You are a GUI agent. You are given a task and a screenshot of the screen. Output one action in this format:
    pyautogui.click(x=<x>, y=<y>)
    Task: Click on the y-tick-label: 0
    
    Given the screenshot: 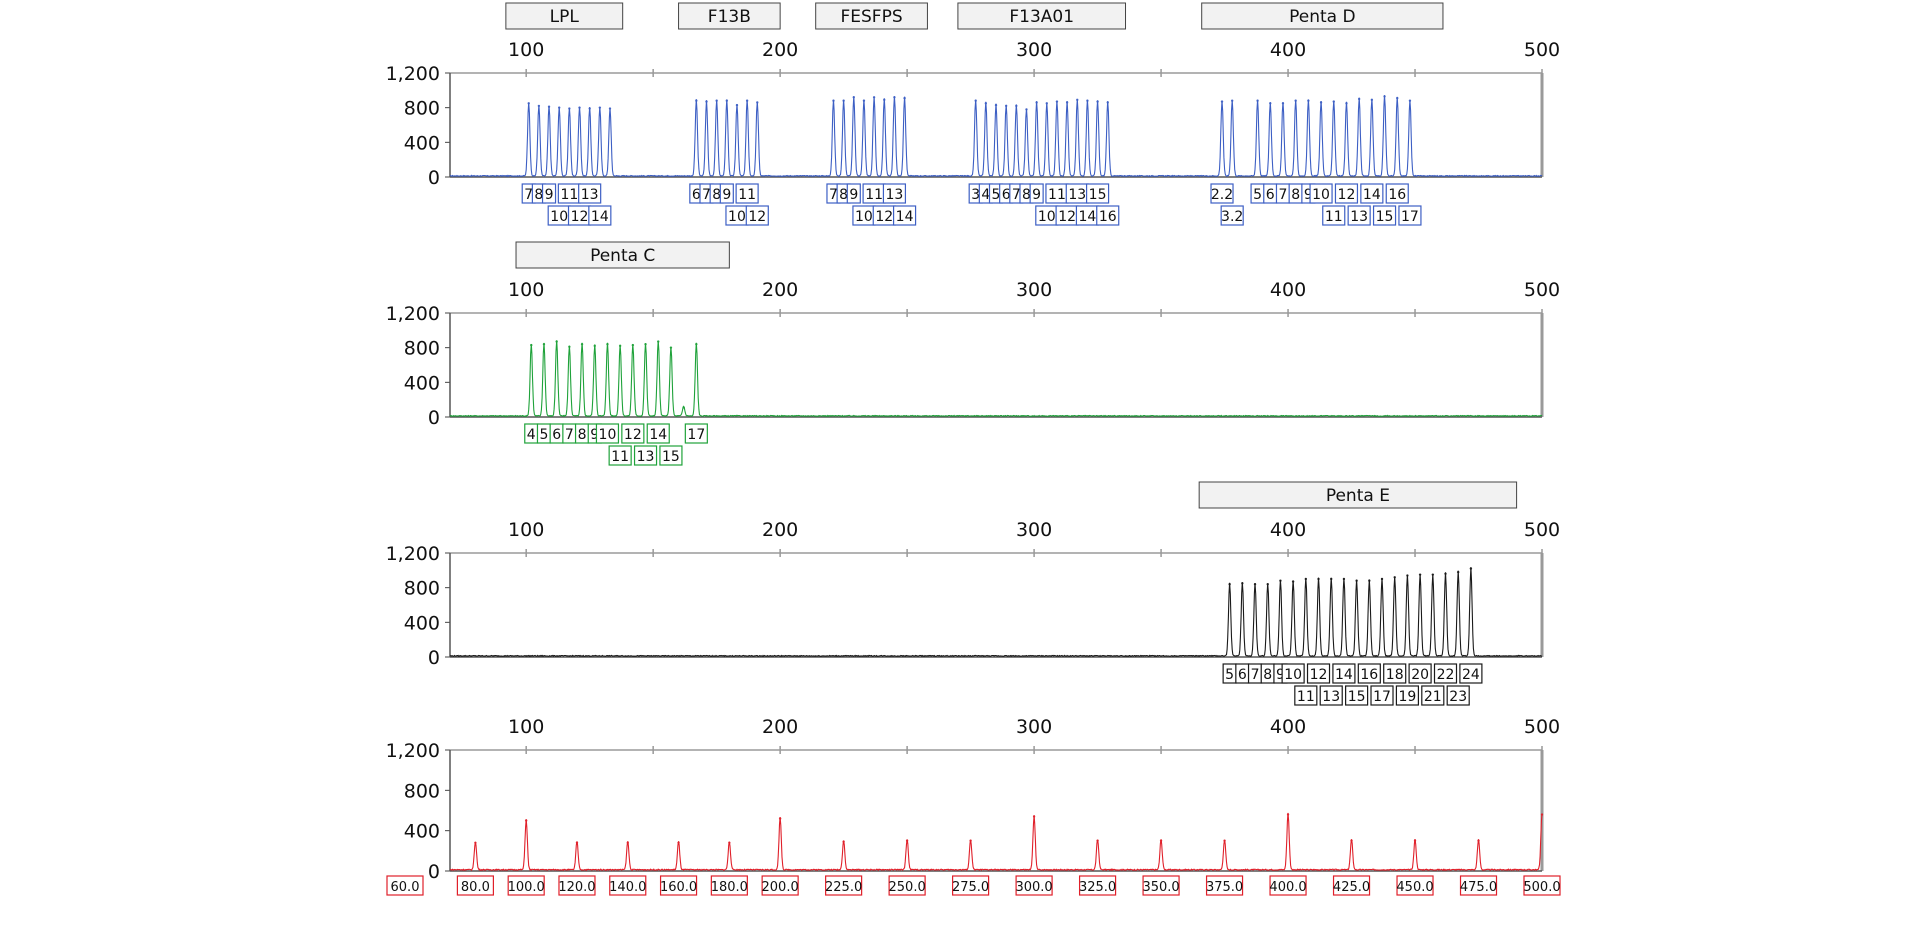 What is the action you would take?
    pyautogui.click(x=434, y=418)
    